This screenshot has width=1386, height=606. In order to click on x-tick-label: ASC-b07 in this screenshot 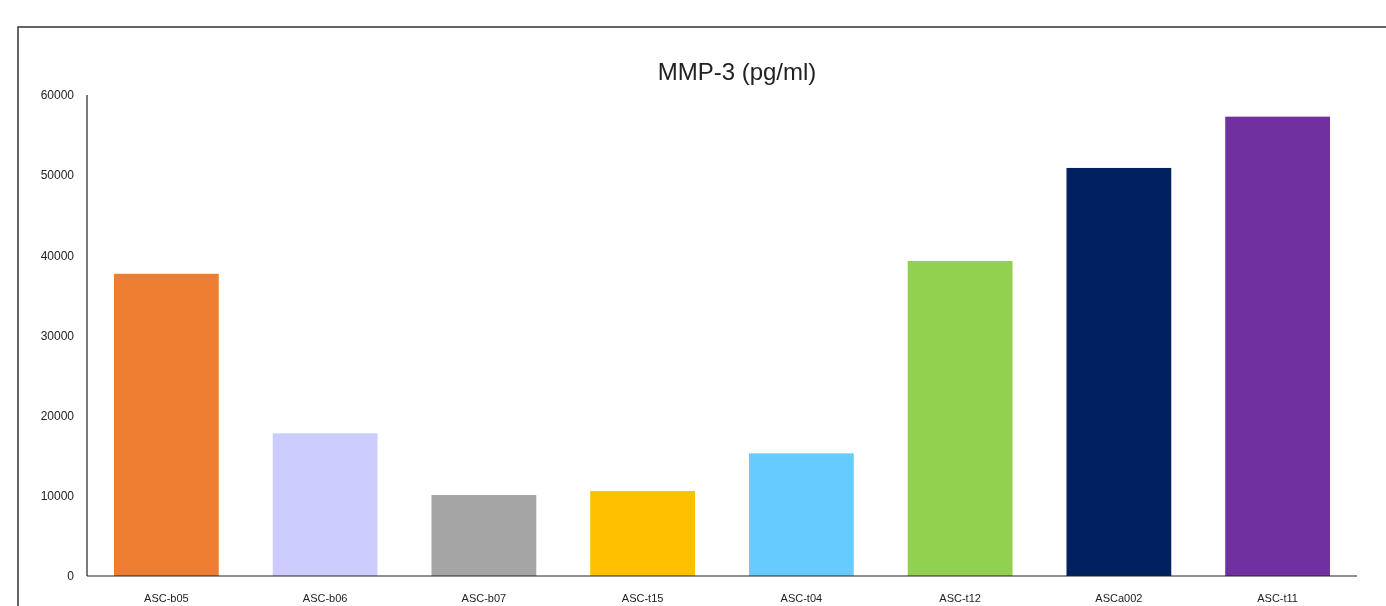, I will do `click(484, 597)`.